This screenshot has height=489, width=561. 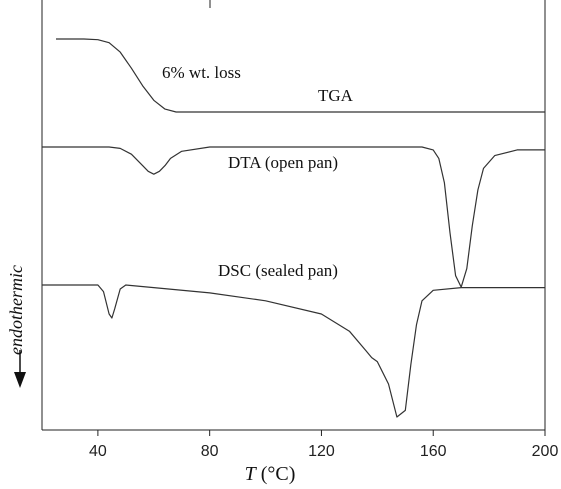 I want to click on x-axis-title: T (°C), so click(x=270, y=474).